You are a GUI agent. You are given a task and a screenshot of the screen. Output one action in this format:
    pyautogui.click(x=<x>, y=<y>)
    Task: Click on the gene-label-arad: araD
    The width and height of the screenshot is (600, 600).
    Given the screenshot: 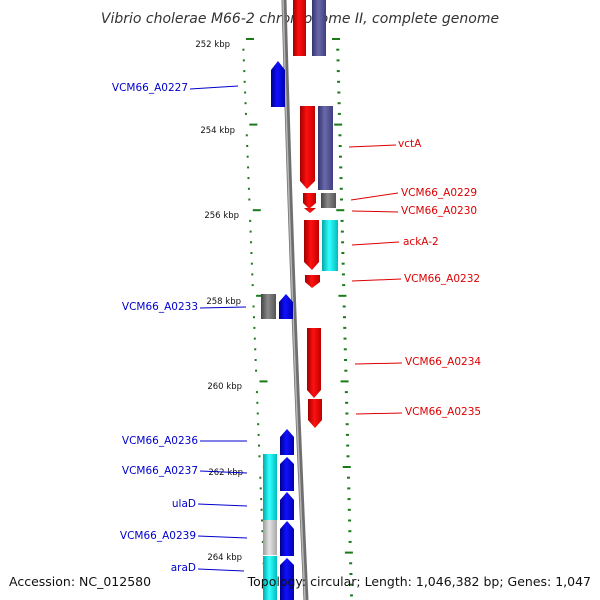 What is the action you would take?
    pyautogui.click(x=183, y=568)
    